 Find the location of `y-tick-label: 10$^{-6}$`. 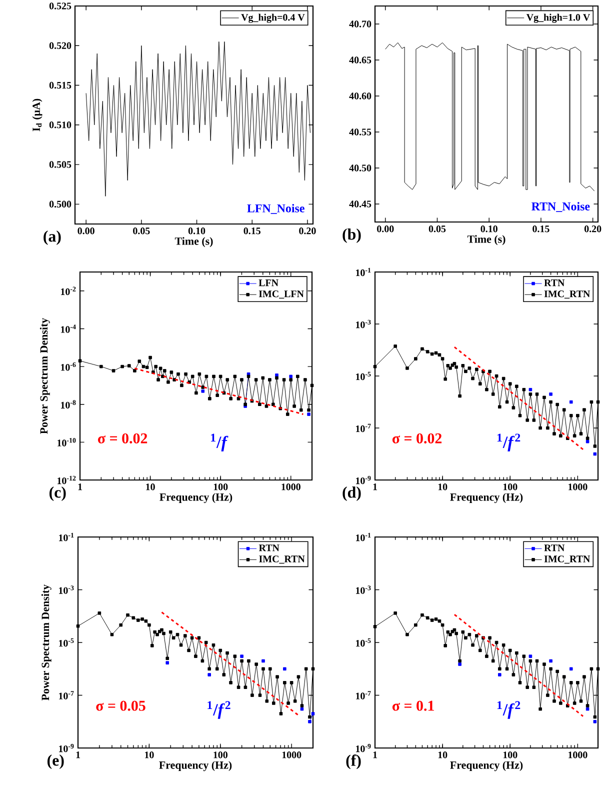

y-tick-label: 10$^{-6}$ is located at coordinates (68, 366).